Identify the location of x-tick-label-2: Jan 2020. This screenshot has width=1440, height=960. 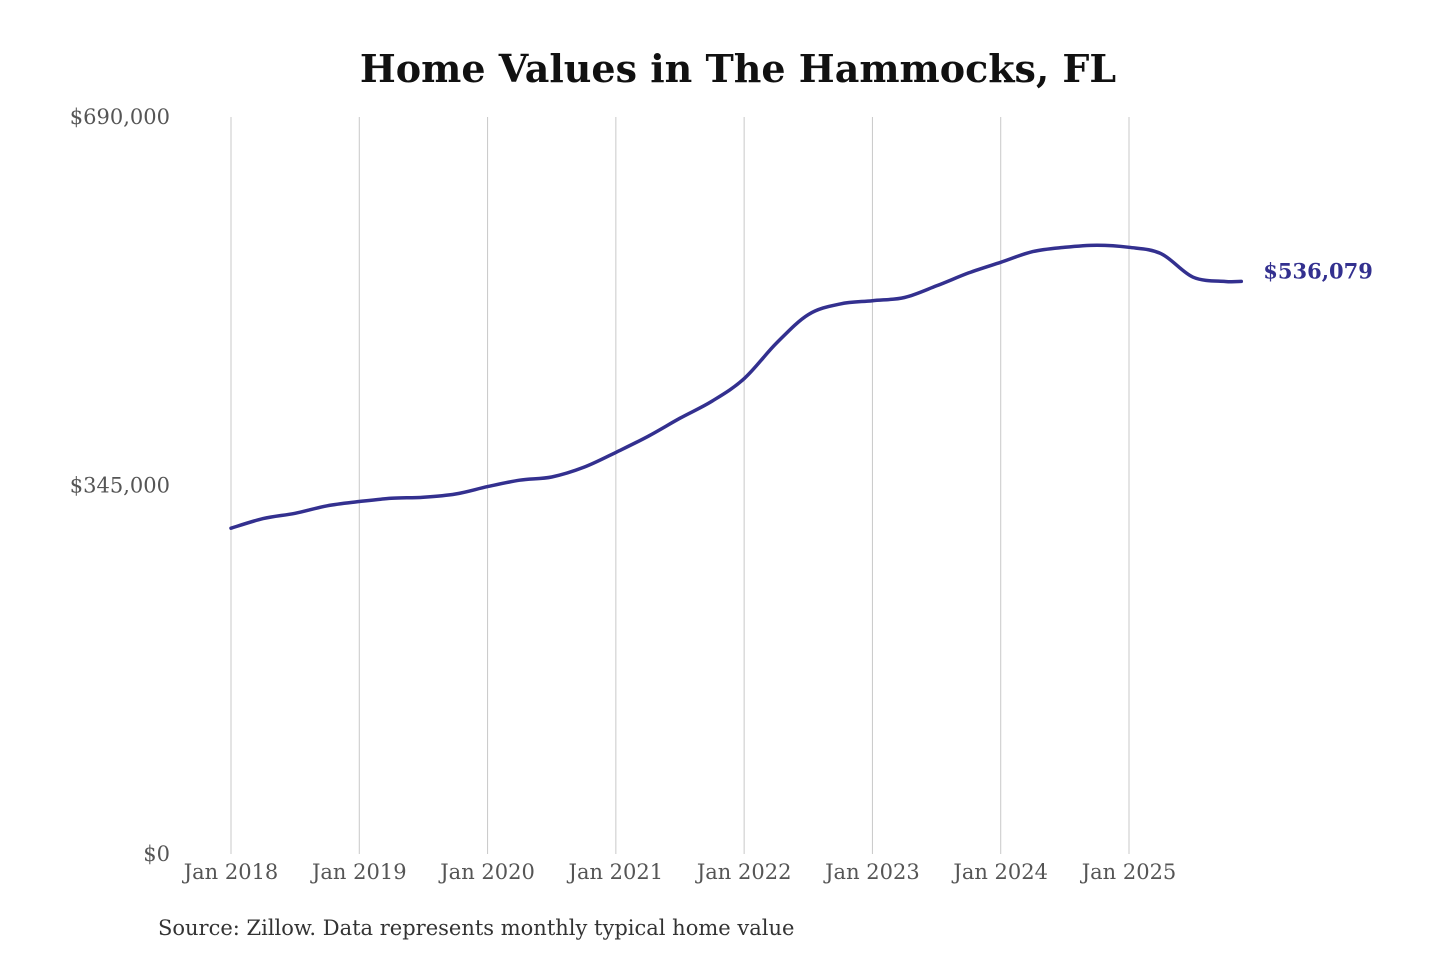
(486, 872).